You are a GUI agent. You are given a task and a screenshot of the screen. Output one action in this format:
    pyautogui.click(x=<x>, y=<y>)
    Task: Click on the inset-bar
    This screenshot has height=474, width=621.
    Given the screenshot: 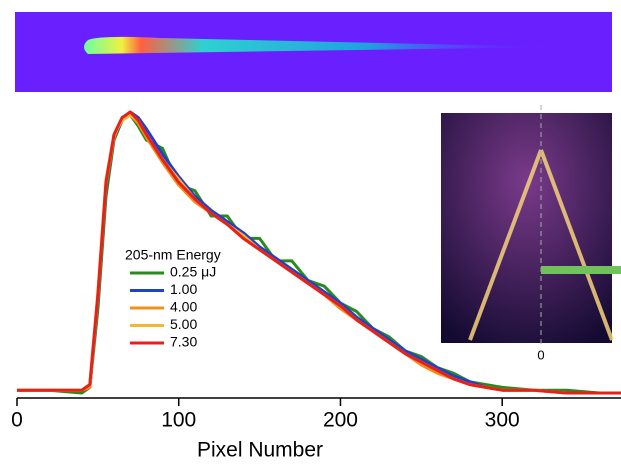 What is the action you would take?
    pyautogui.click(x=581, y=270)
    